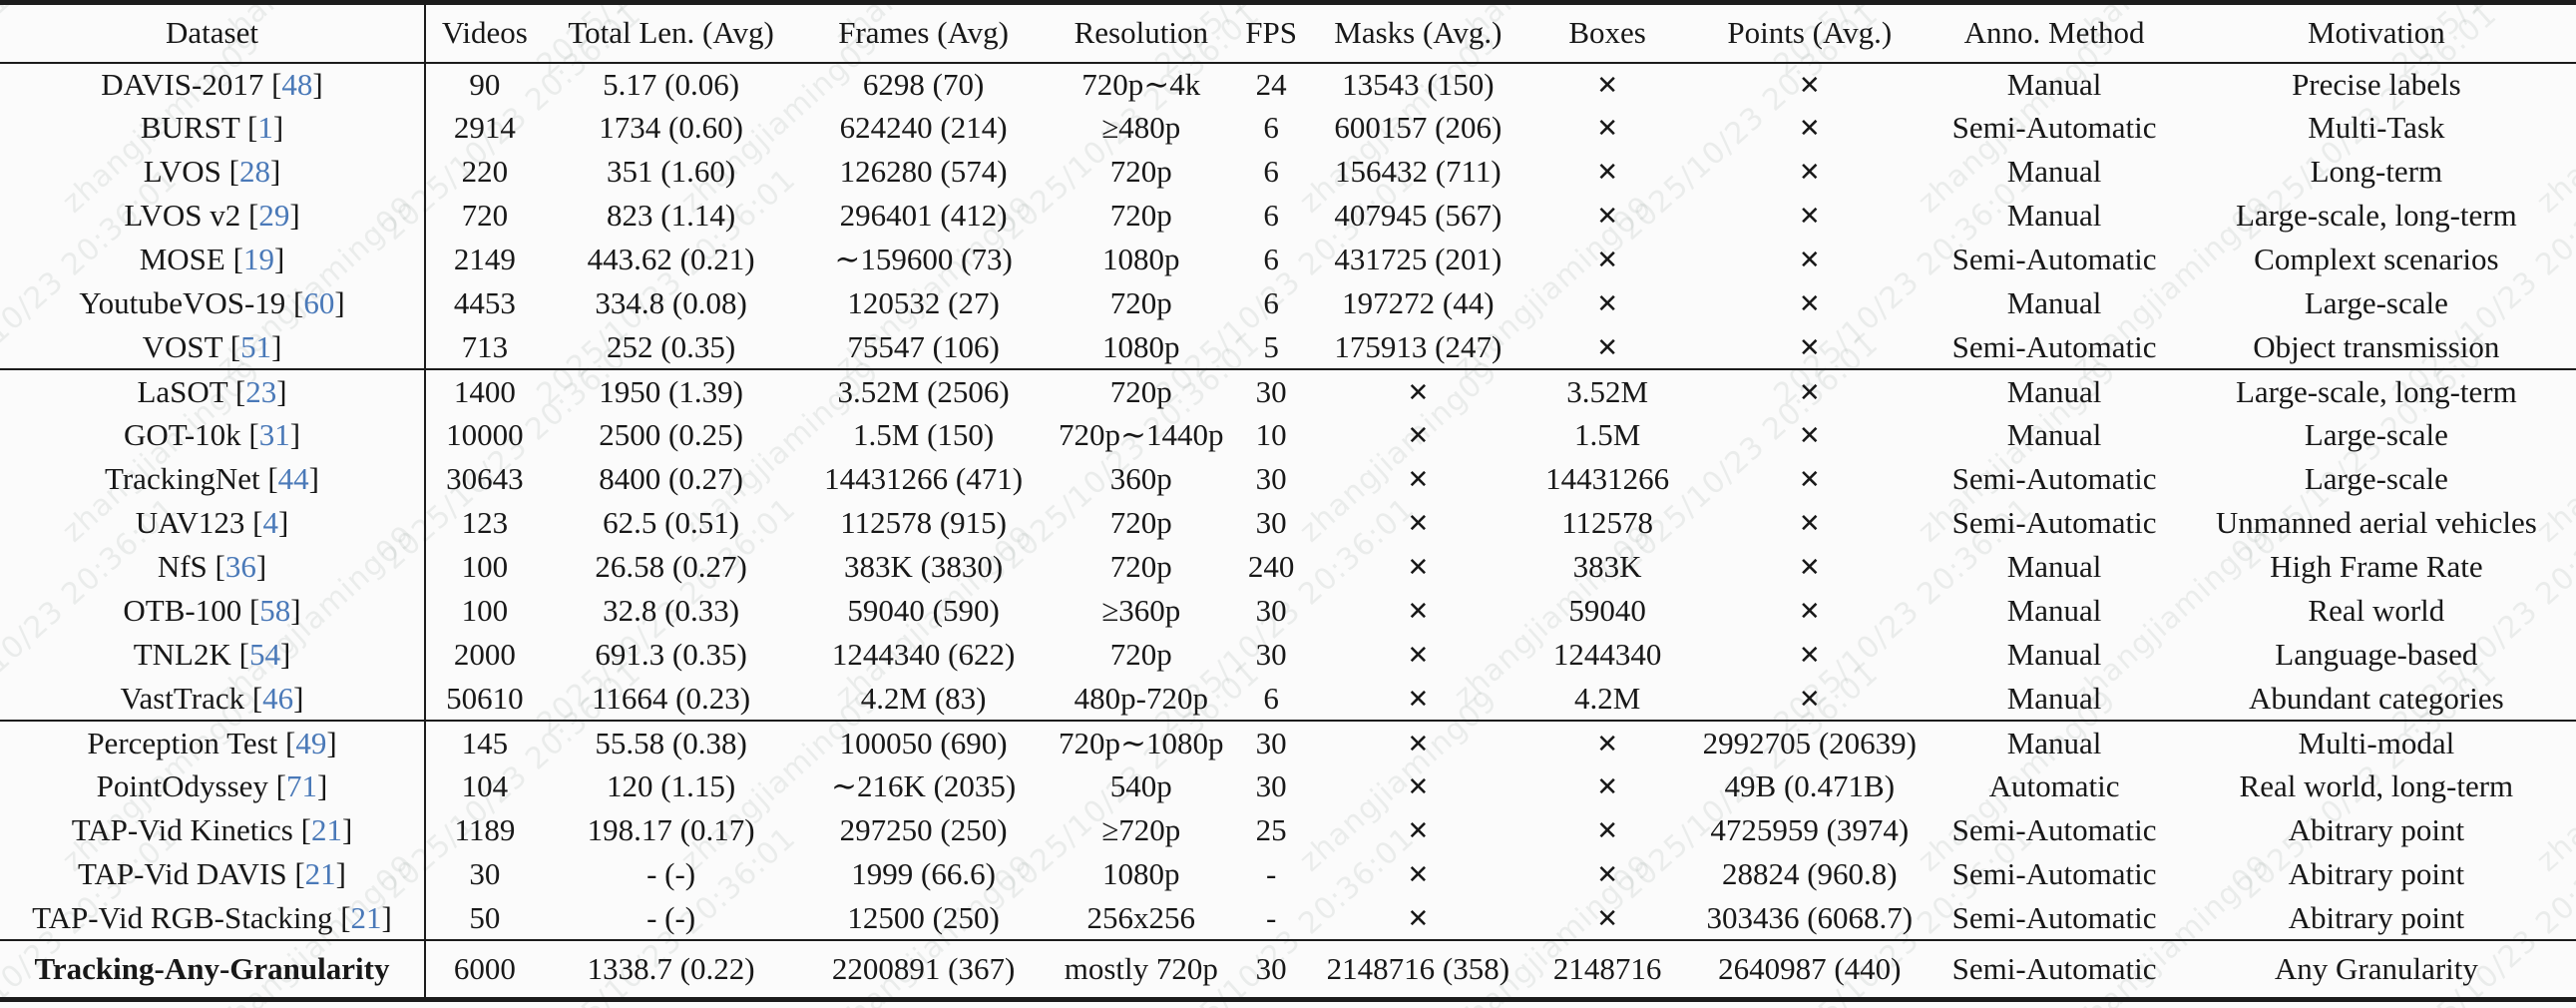  What do you see at coordinates (1141, 742) in the screenshot?
I see `resolution-cell: 720p∼1080p` at bounding box center [1141, 742].